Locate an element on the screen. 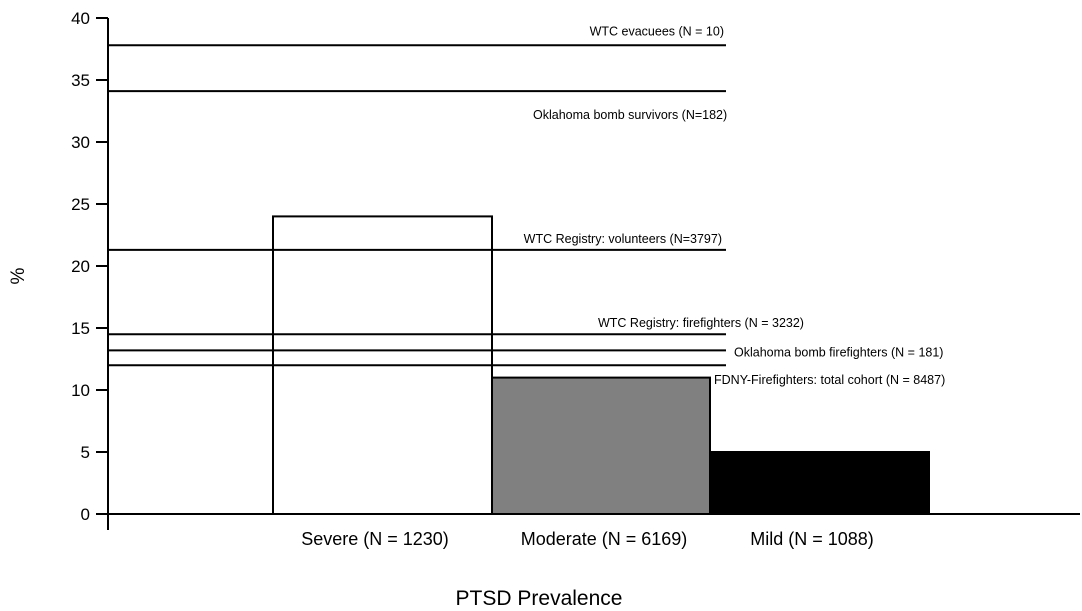 Image resolution: width=1082 pixels, height=611 pixels. y-tick-label: 10 is located at coordinates (80, 390).